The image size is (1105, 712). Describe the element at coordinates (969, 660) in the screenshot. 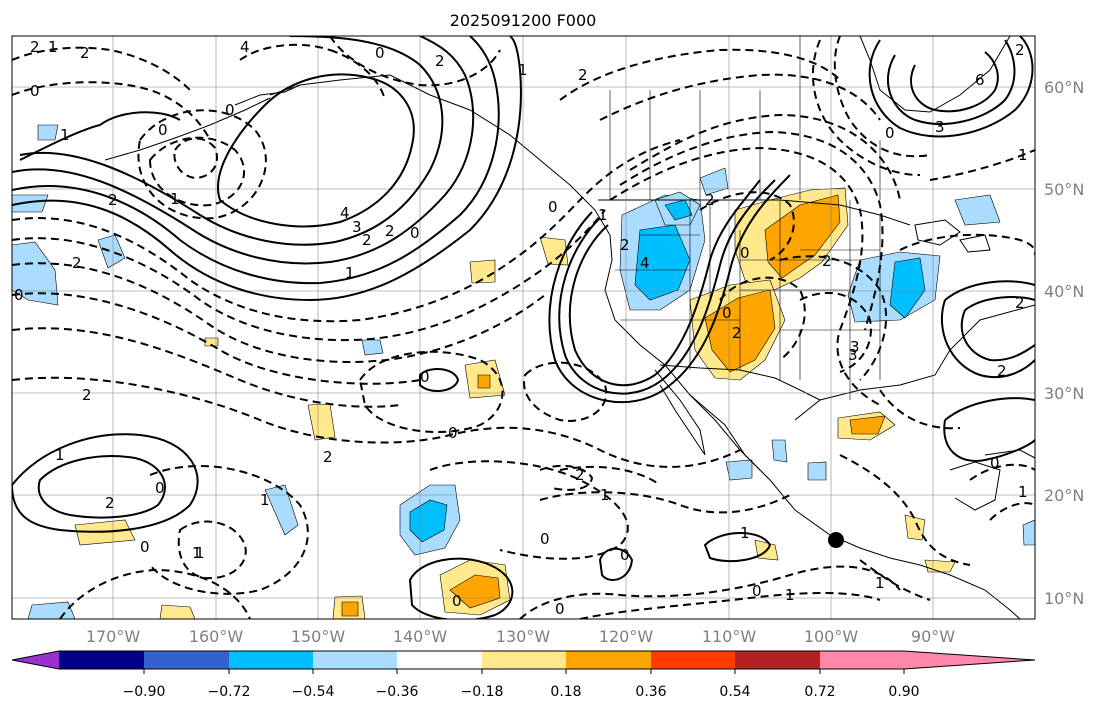

I see `colorbar-max-extension` at that location.